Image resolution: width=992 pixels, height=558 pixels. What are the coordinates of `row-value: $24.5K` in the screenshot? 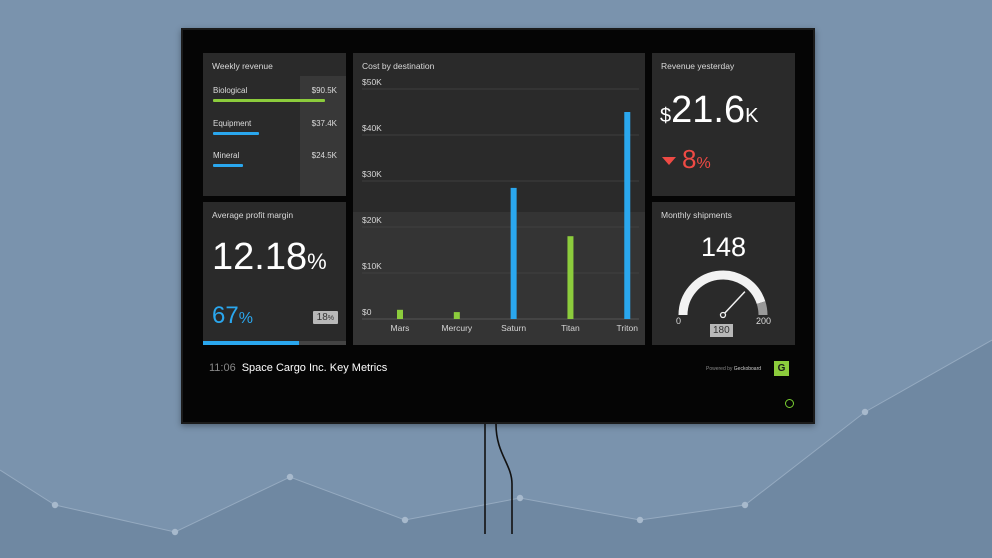 It's located at (324, 155).